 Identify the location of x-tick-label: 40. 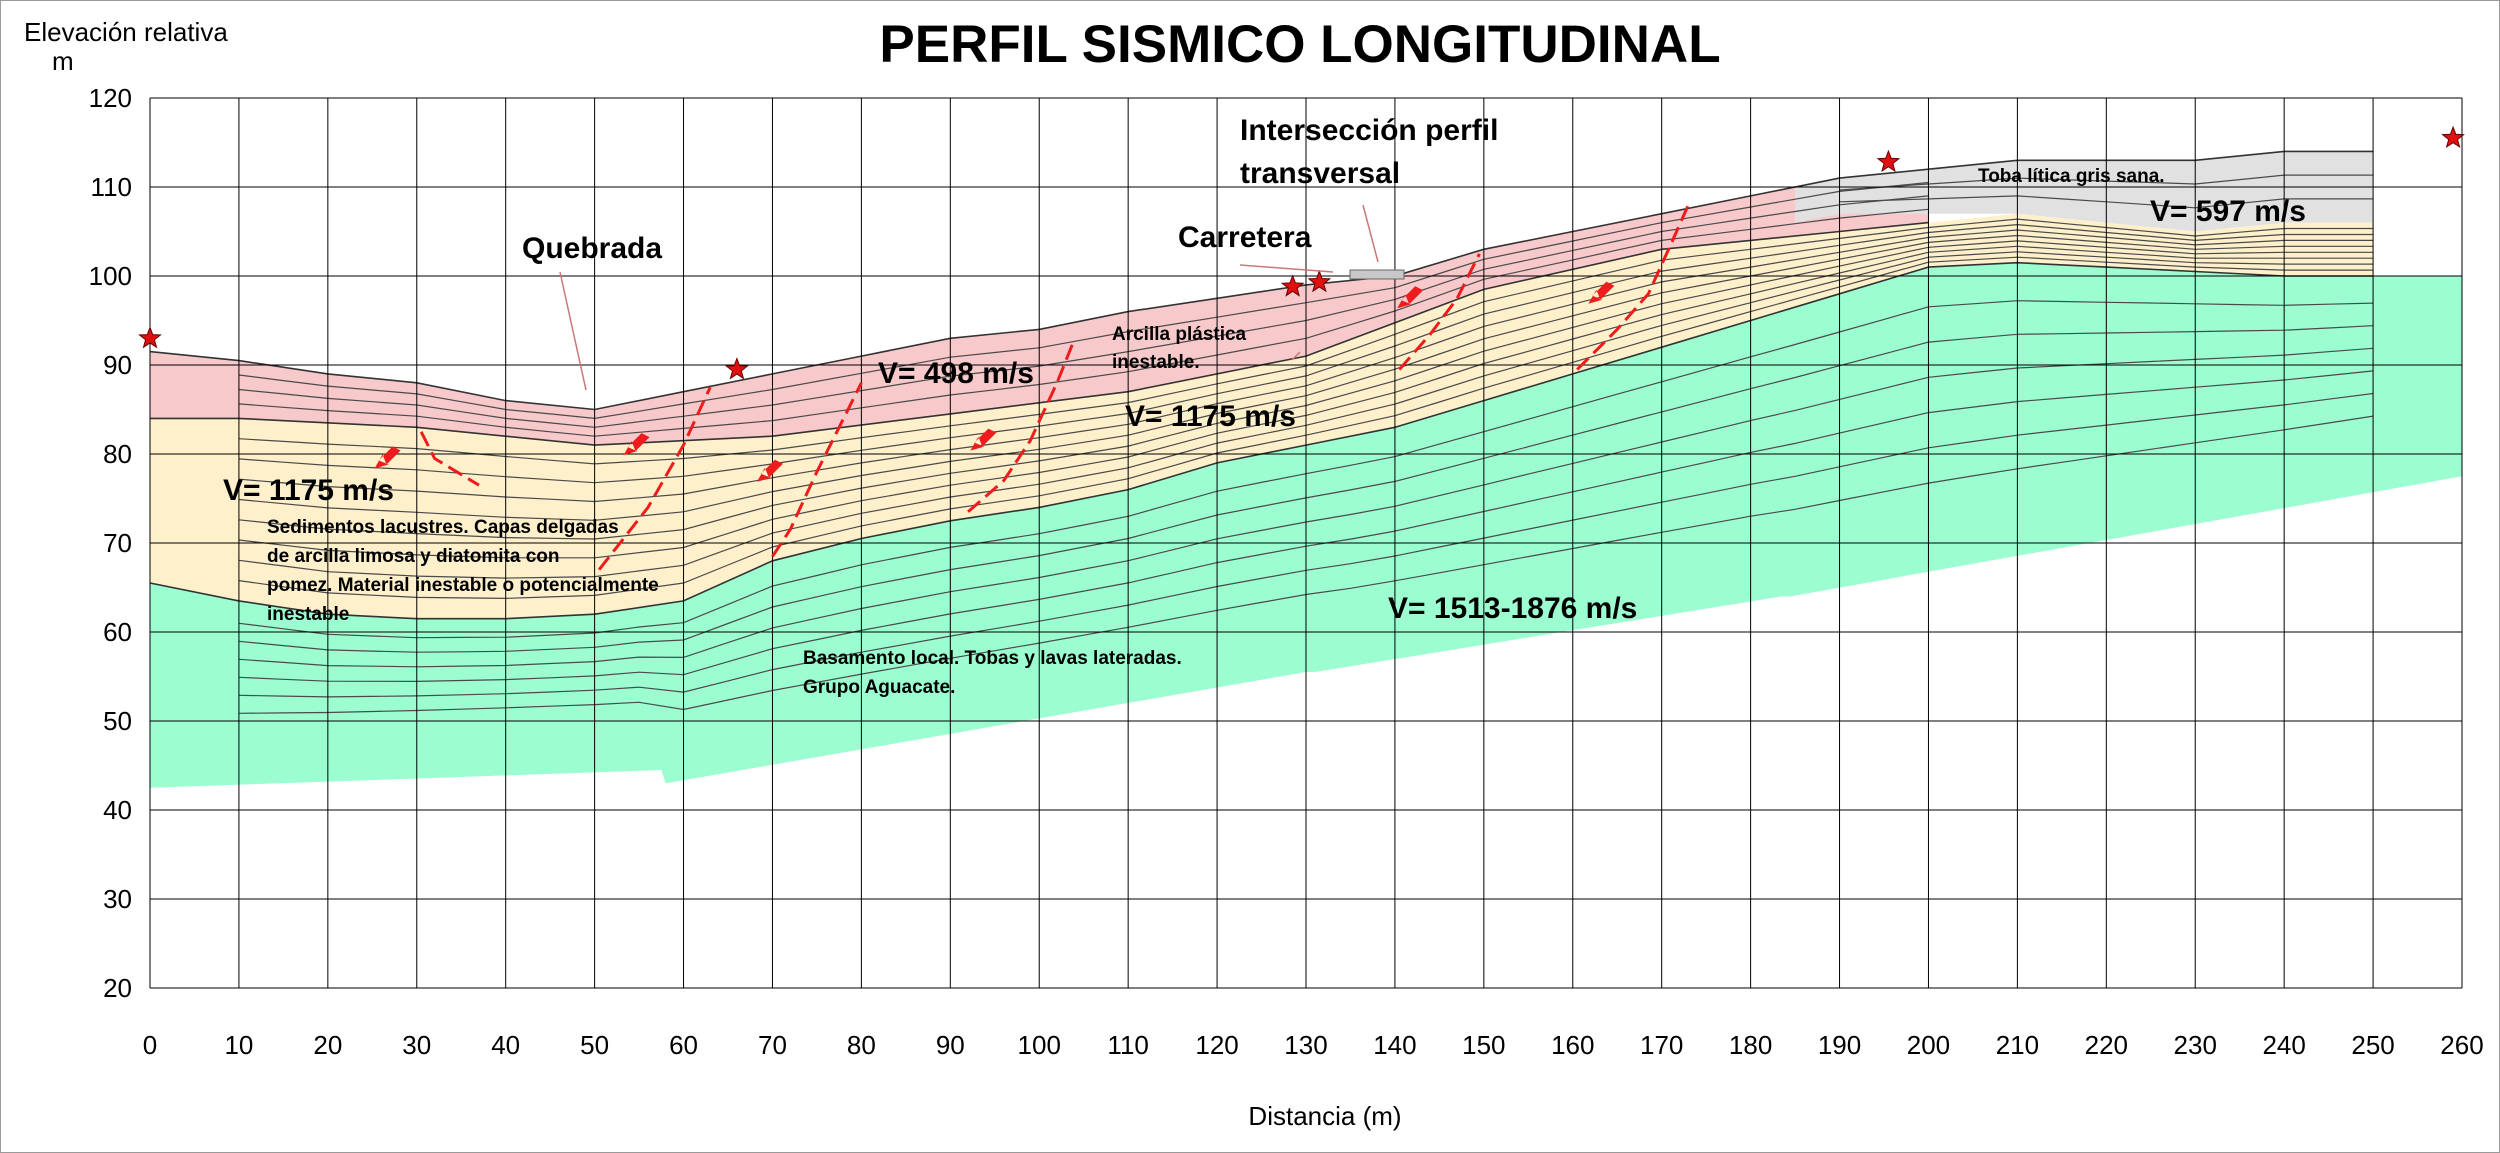
(505, 1045).